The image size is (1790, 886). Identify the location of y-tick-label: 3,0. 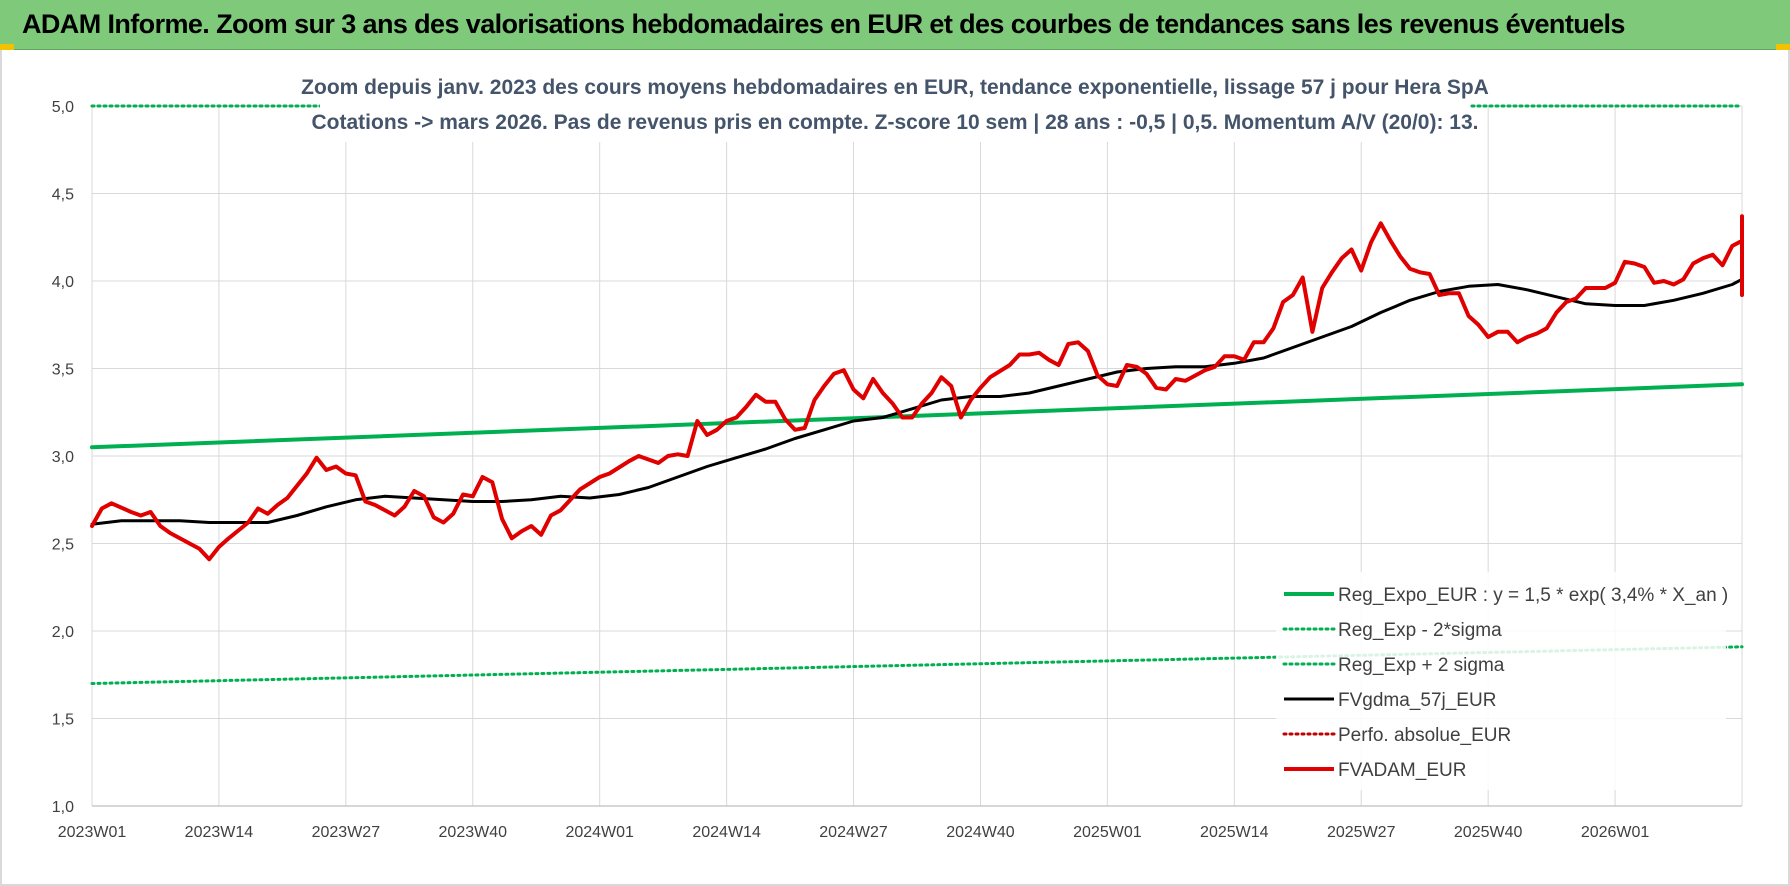
(63, 457).